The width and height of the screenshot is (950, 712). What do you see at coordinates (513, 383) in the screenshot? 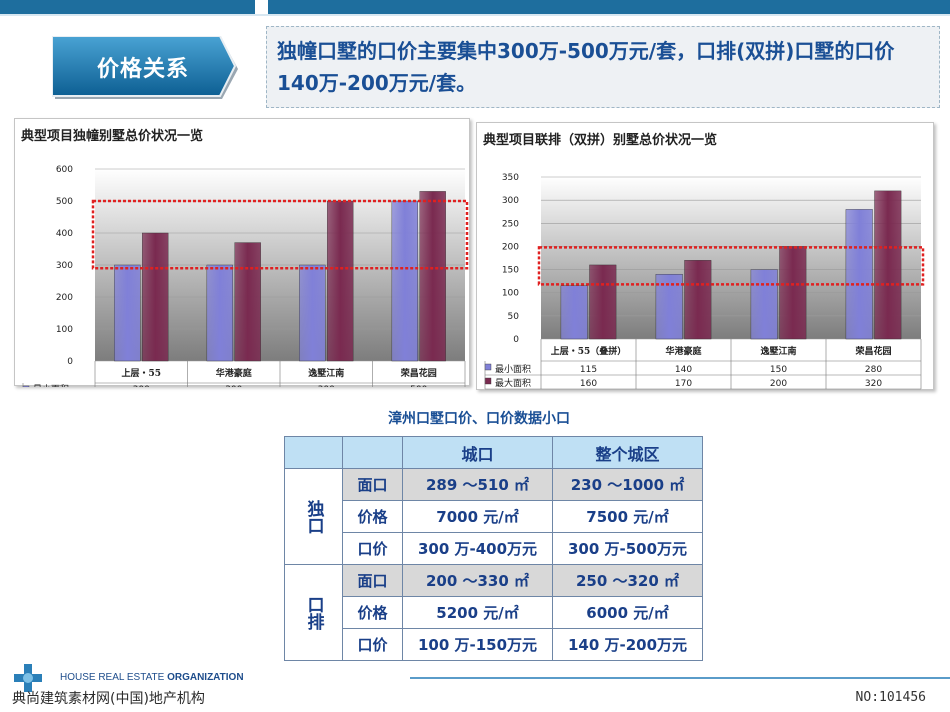
I see `legend-label: 最大面积` at bounding box center [513, 383].